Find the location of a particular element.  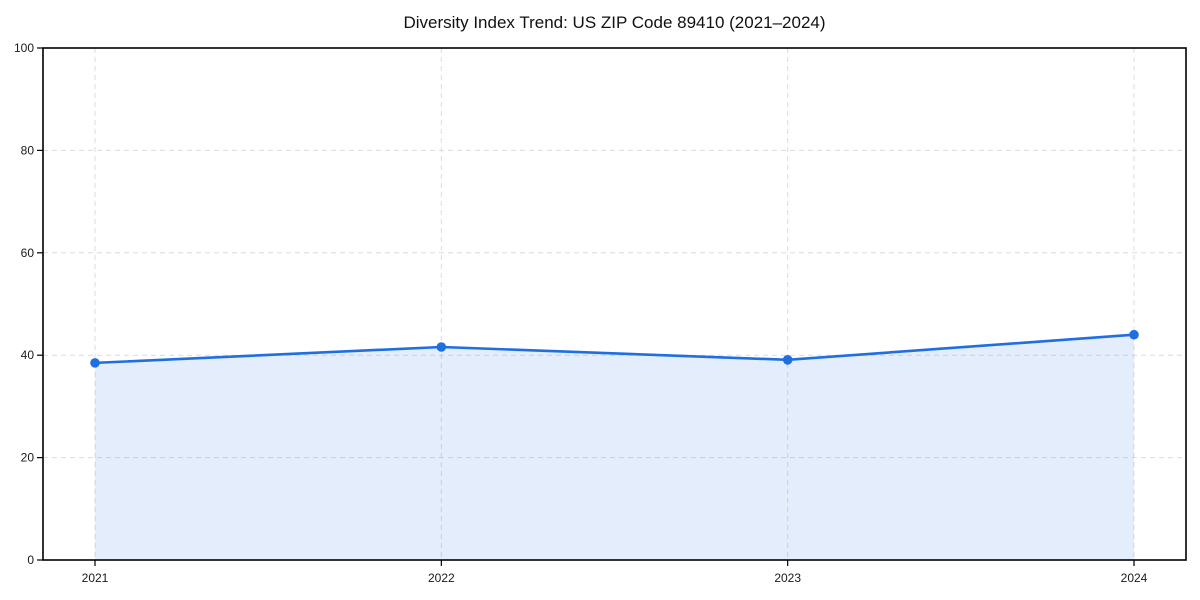

x-tick-label: 2021 is located at coordinates (95, 578).